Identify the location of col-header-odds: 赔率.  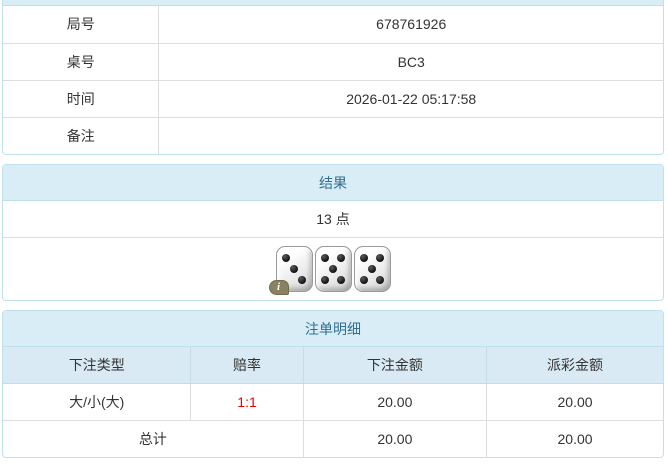
(246, 365).